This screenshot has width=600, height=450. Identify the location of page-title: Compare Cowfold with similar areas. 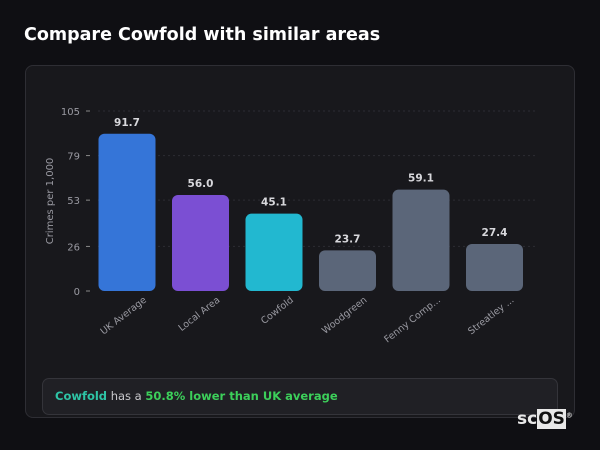
(202, 35).